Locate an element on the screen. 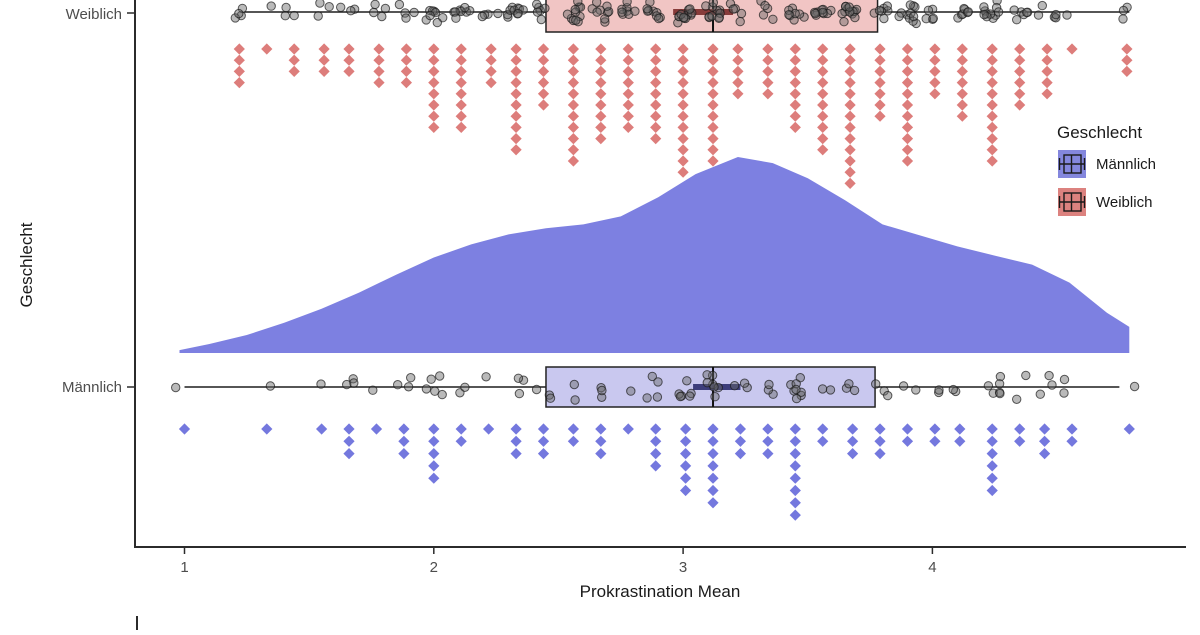  legend-item-weiblich: Weiblich is located at coordinates (1105, 202).